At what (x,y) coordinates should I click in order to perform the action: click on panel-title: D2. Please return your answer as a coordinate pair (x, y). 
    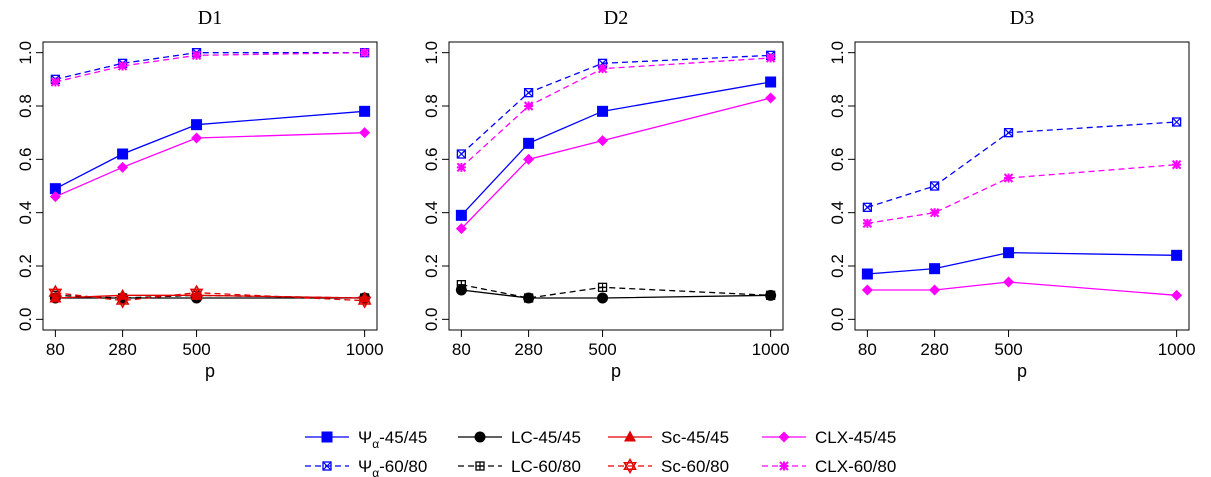
    Looking at the image, I should click on (616, 18).